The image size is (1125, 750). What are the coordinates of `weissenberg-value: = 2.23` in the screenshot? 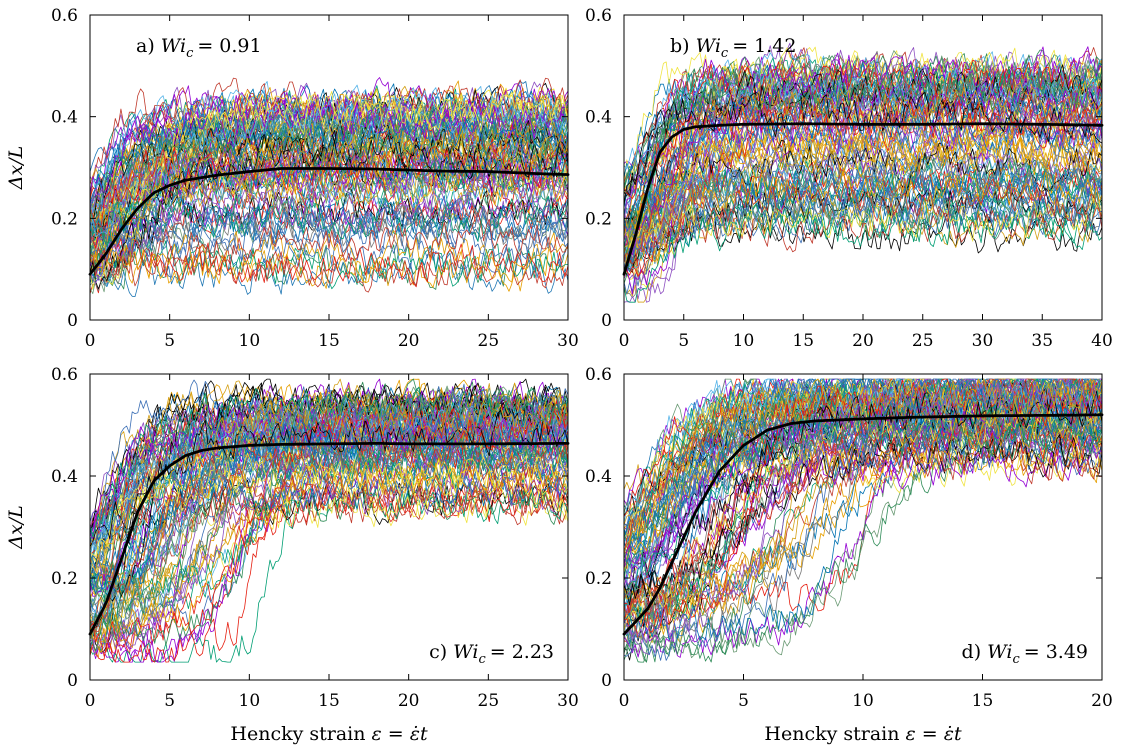 It's located at (522, 652).